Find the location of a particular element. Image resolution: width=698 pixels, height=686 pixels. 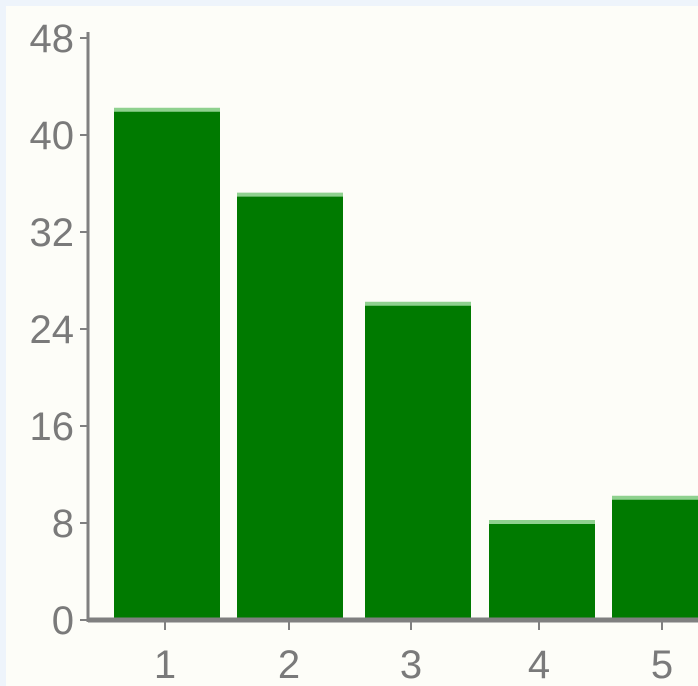

y-tick-label-32: 32 is located at coordinates (52, 233).